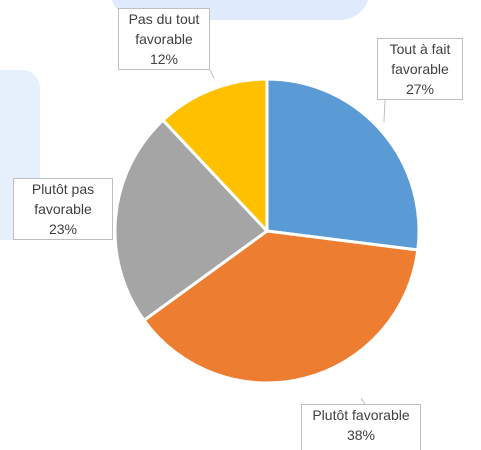 The height and width of the screenshot is (450, 481). I want to click on data-label-name: Pas du tout favorable, so click(164, 29).